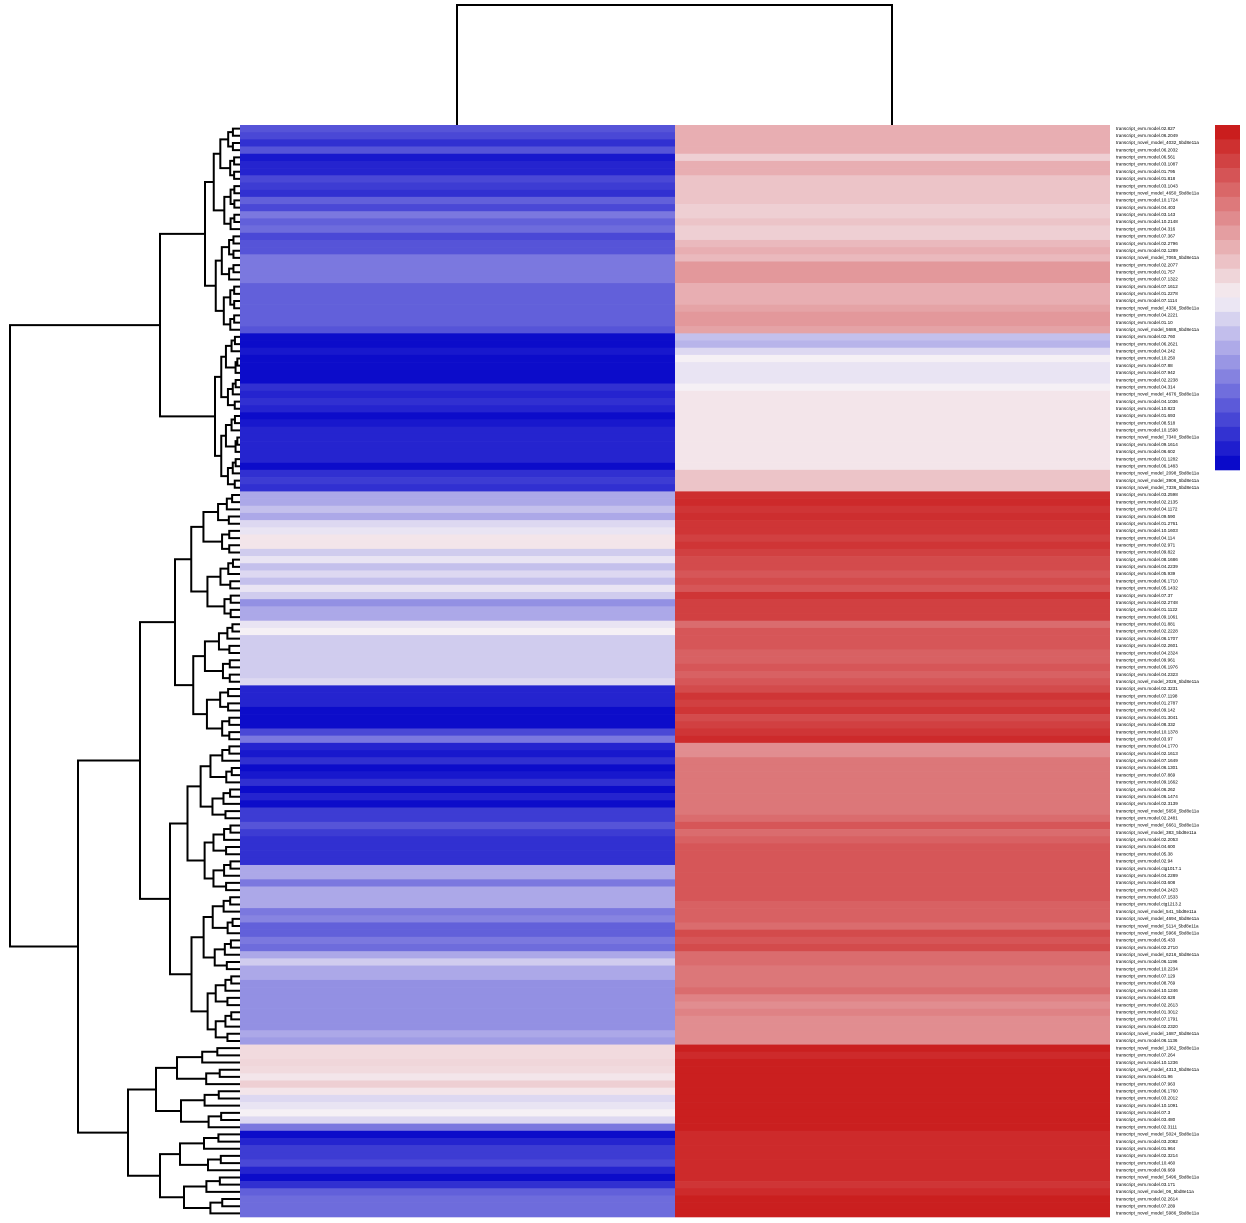 This screenshot has height=1223, width=1246. What do you see at coordinates (1156, 832) in the screenshot?
I see `row-label: transcript_novel_model_383_5bd8e11a` at bounding box center [1156, 832].